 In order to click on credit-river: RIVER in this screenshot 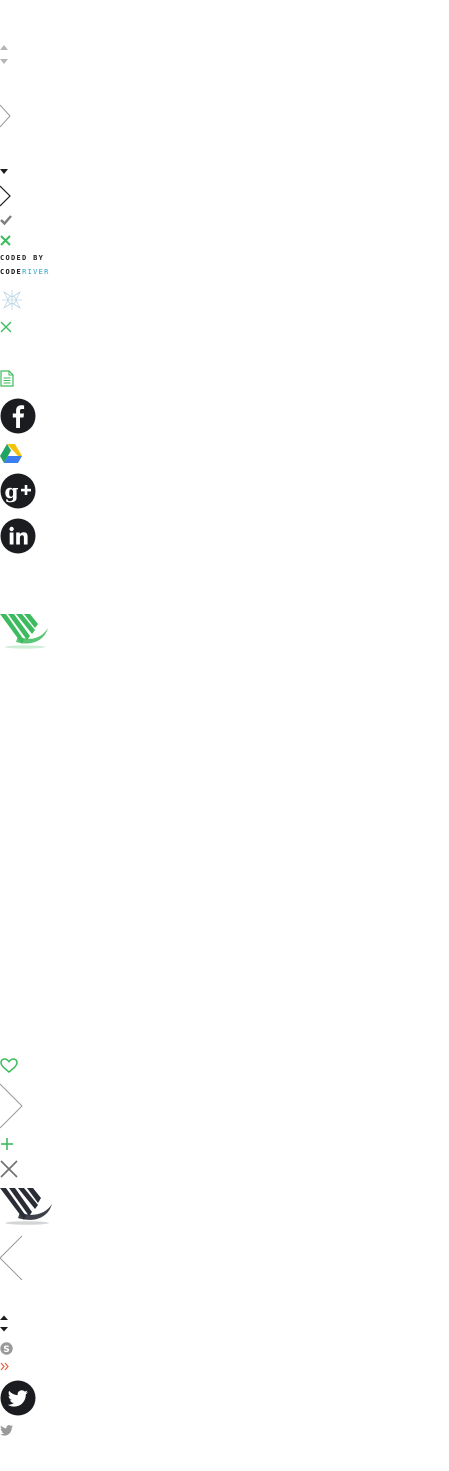, I will do `click(36, 272)`.